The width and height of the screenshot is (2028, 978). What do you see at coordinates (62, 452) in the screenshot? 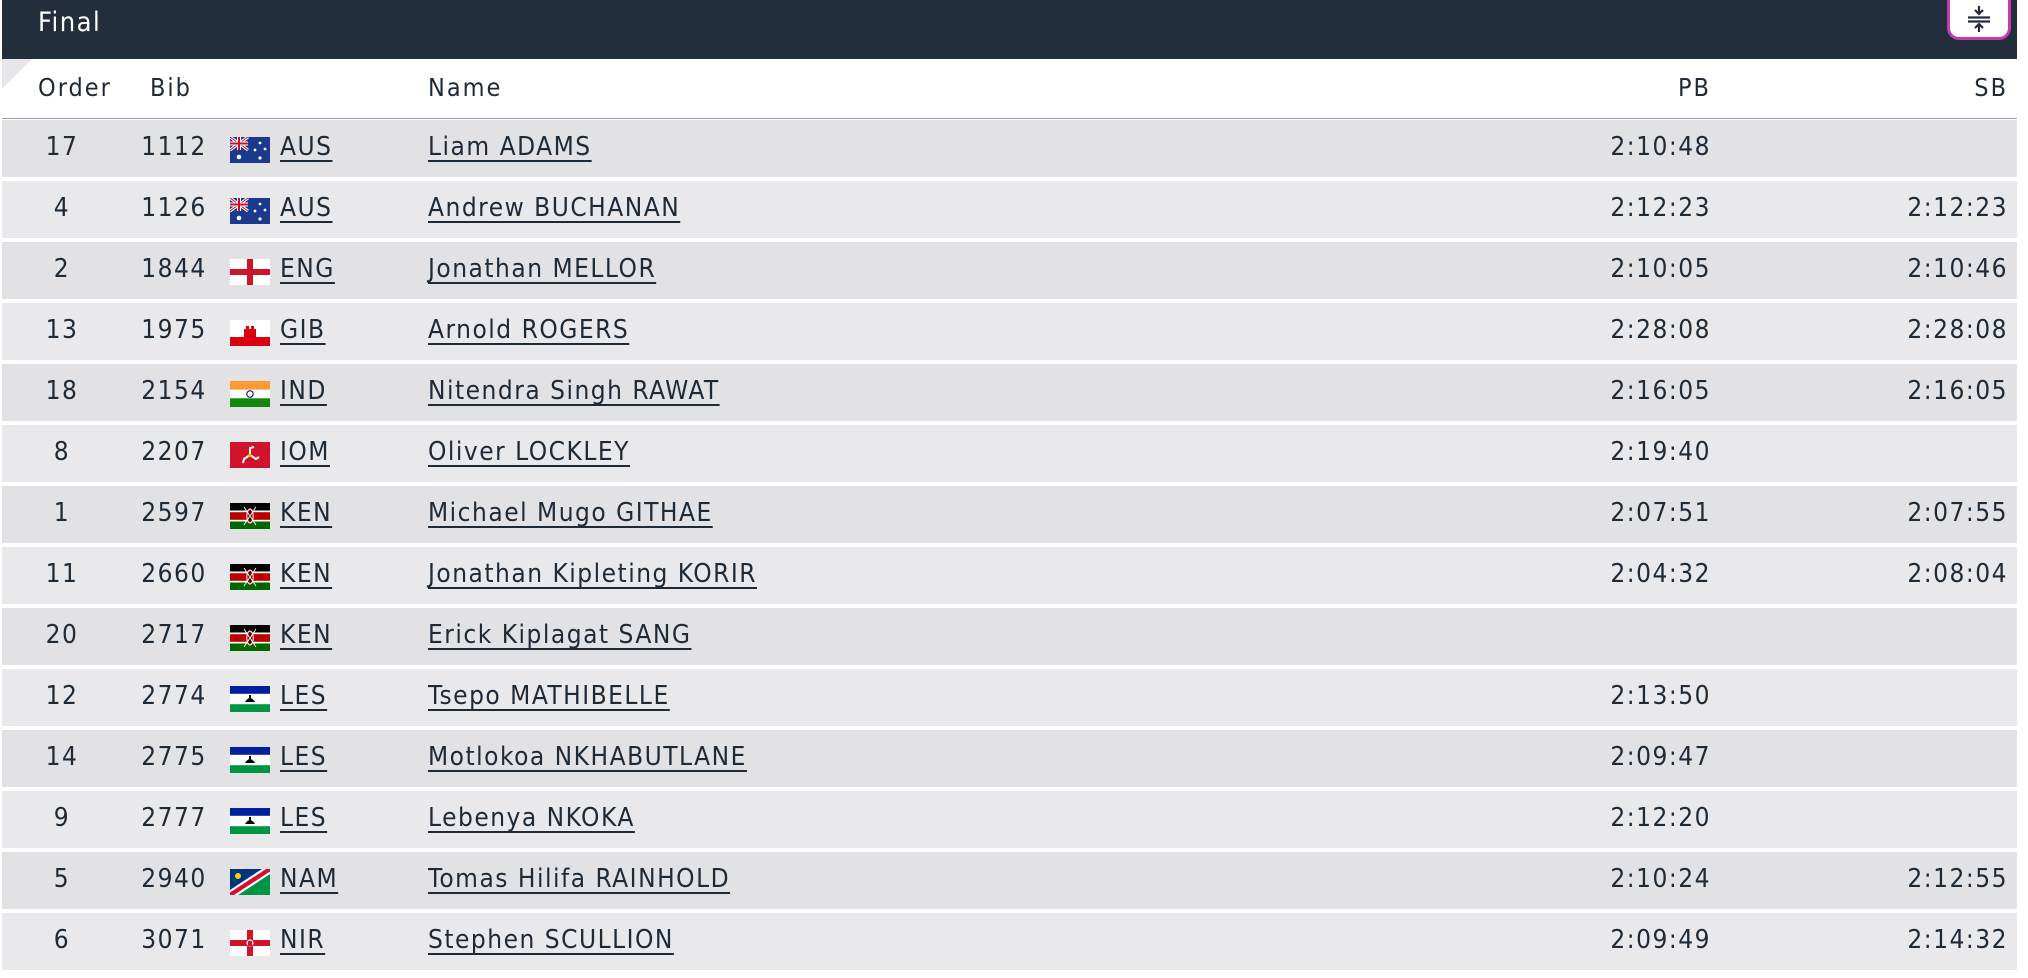
I see `order-cell: 8` at bounding box center [62, 452].